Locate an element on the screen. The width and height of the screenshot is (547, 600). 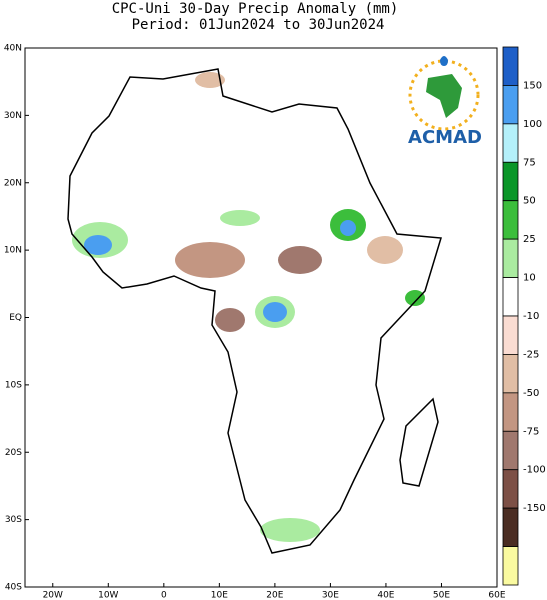
colorbar-label: -10 is located at coordinates (531, 316).